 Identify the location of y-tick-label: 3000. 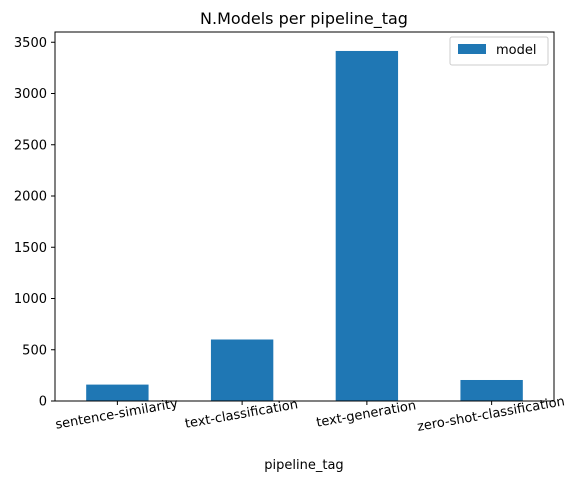
(30, 94).